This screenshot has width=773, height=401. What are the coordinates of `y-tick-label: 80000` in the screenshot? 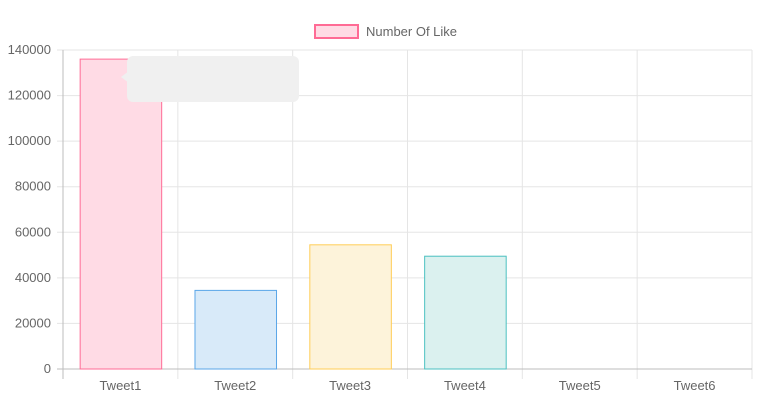 It's located at (33, 186).